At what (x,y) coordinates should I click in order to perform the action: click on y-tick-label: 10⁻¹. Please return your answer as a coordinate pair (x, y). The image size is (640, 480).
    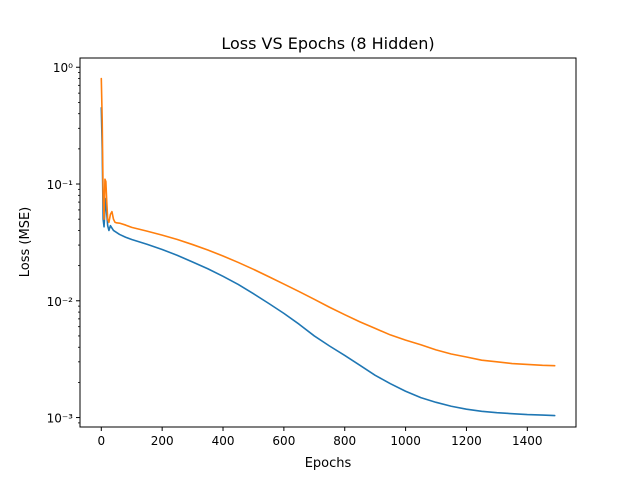
    Looking at the image, I should click on (60, 185).